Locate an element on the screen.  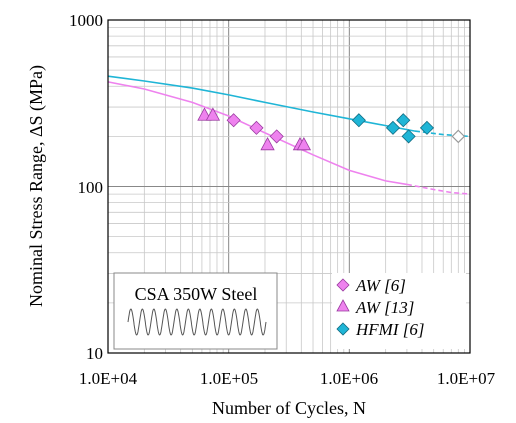
legend-marker-aw13 is located at coordinates (343, 305).